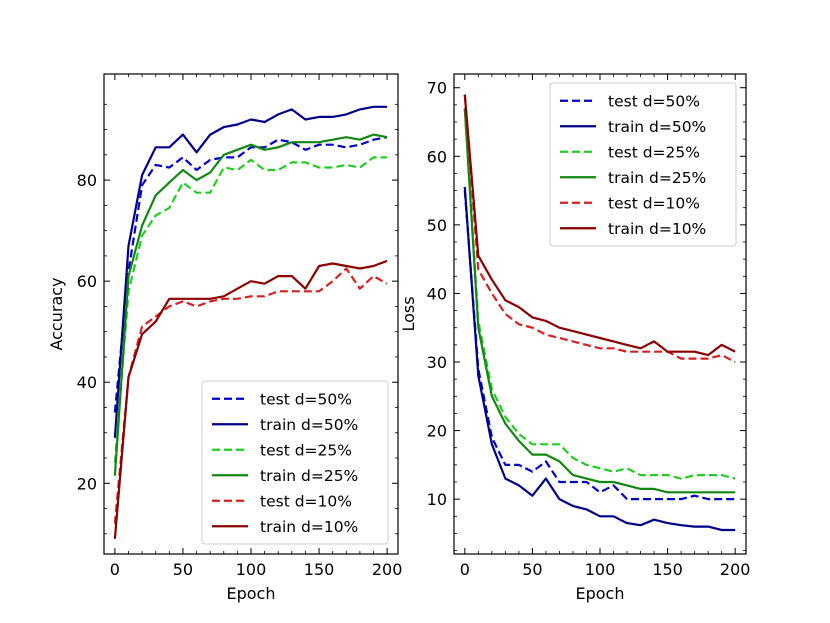 This screenshot has width=830, height=623. Describe the element at coordinates (306, 501) in the screenshot. I see `acc-legend-label-4: test d=10%` at that location.